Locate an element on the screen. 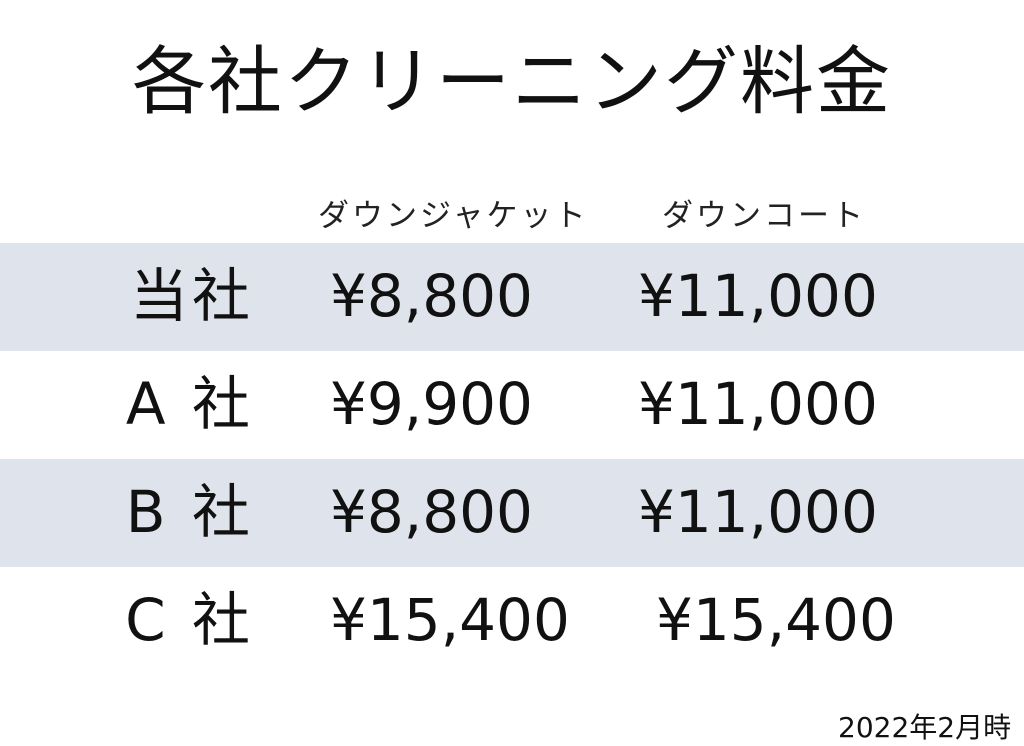 This screenshot has height=746, width=1024. coat-price: ¥15,400 is located at coordinates (776, 620).